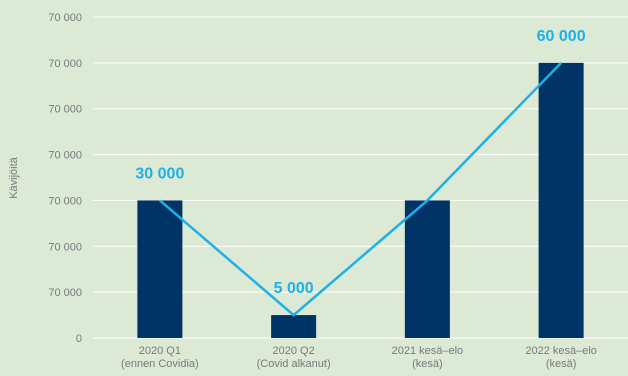 This screenshot has height=376, width=628. Describe the element at coordinates (294, 288) in the screenshot. I see `data-label: 5 000` at that location.